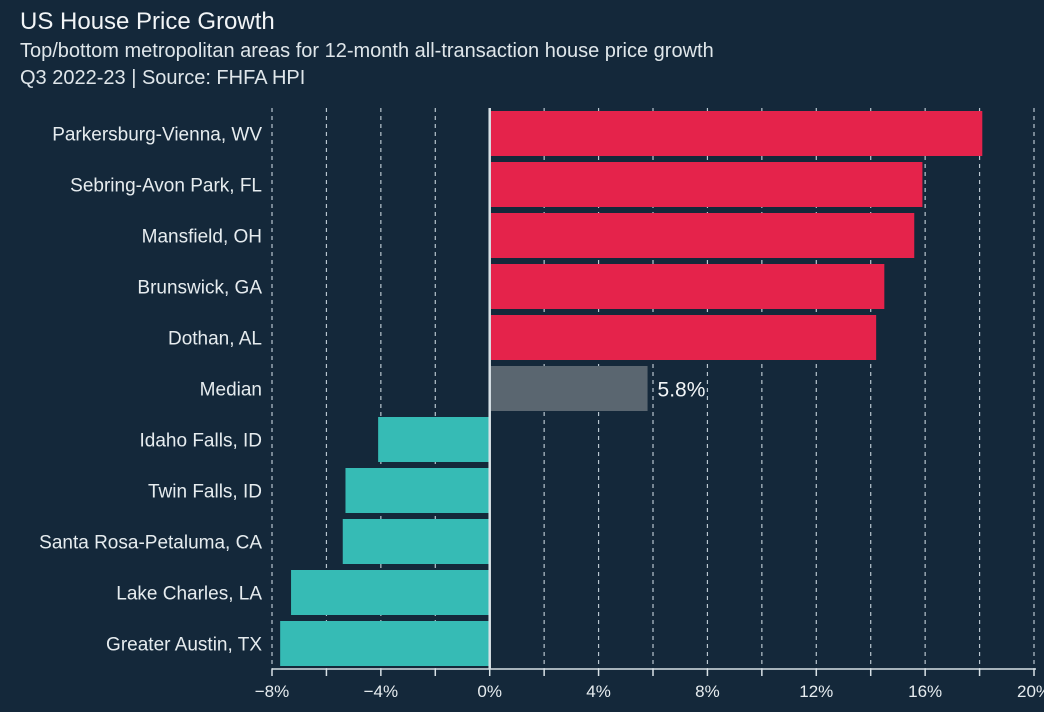  I want to click on x-tick-label: 16%, so click(925, 691).